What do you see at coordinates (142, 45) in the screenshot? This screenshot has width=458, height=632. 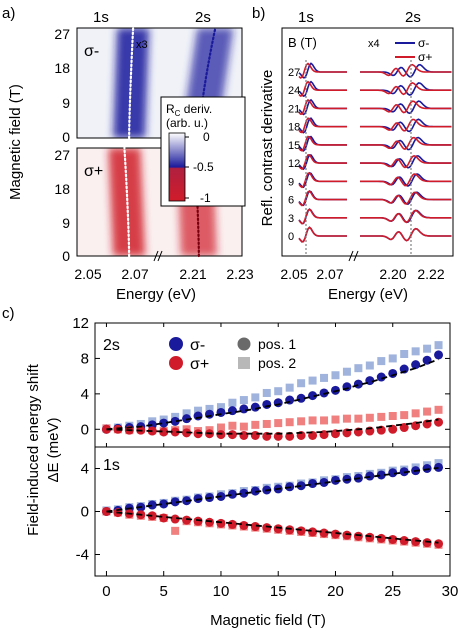 I see `a-x3-label: x3` at bounding box center [142, 45].